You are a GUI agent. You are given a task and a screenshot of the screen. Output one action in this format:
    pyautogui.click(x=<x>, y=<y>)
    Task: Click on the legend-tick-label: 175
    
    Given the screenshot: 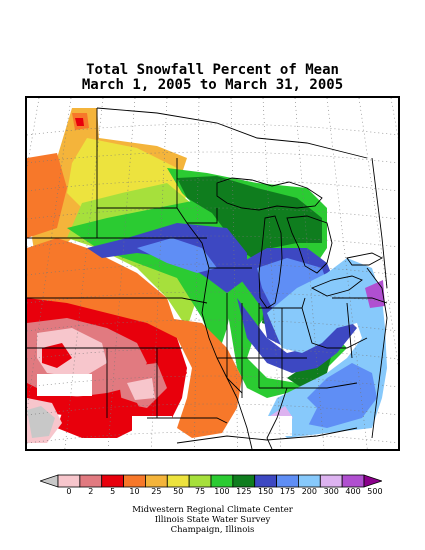 What is the action you would take?
    pyautogui.click(x=287, y=491)
    